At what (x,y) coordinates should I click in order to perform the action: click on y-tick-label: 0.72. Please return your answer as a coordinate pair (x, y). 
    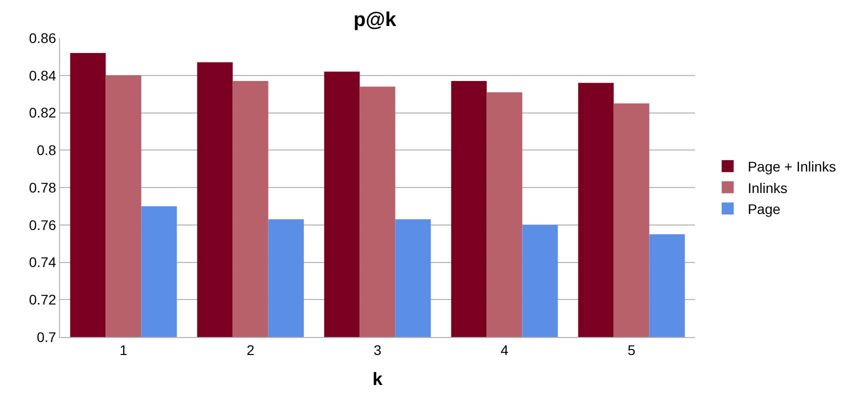
    Looking at the image, I should click on (42, 300).